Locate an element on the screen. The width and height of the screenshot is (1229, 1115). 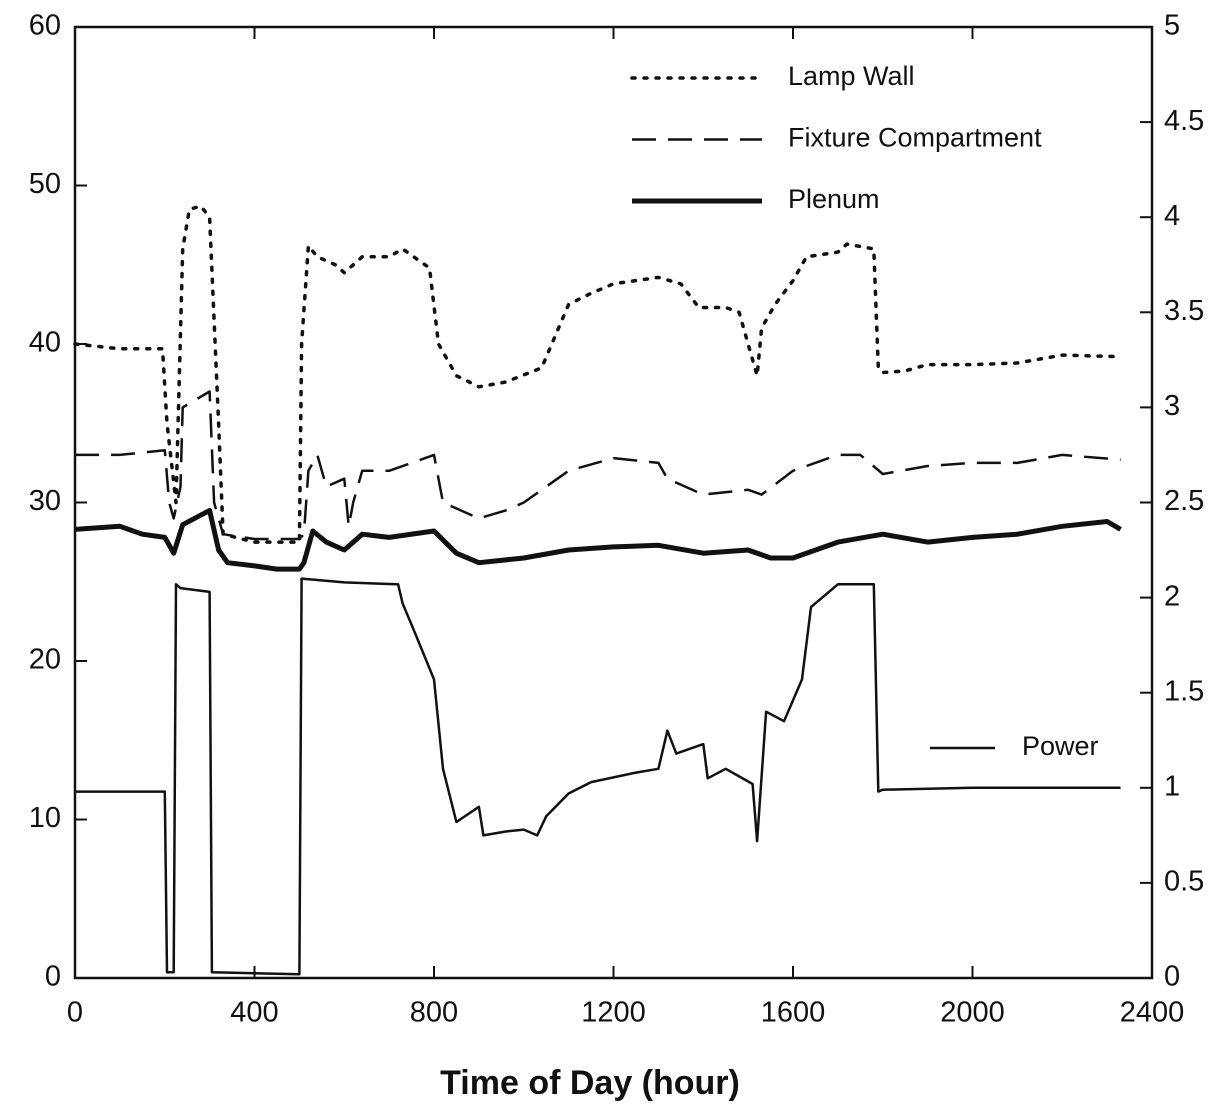
y2-tick-label: 2.5 is located at coordinates (1184, 501).